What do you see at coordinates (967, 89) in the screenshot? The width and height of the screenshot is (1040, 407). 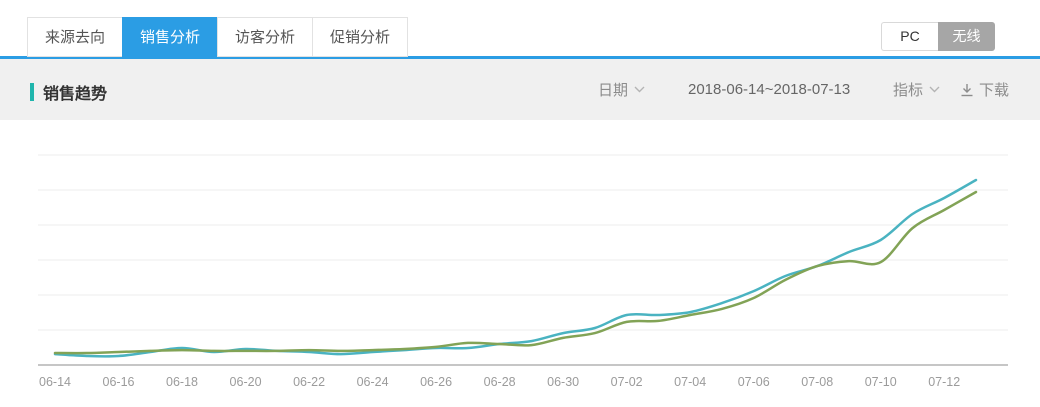 I see `download-icon` at bounding box center [967, 89].